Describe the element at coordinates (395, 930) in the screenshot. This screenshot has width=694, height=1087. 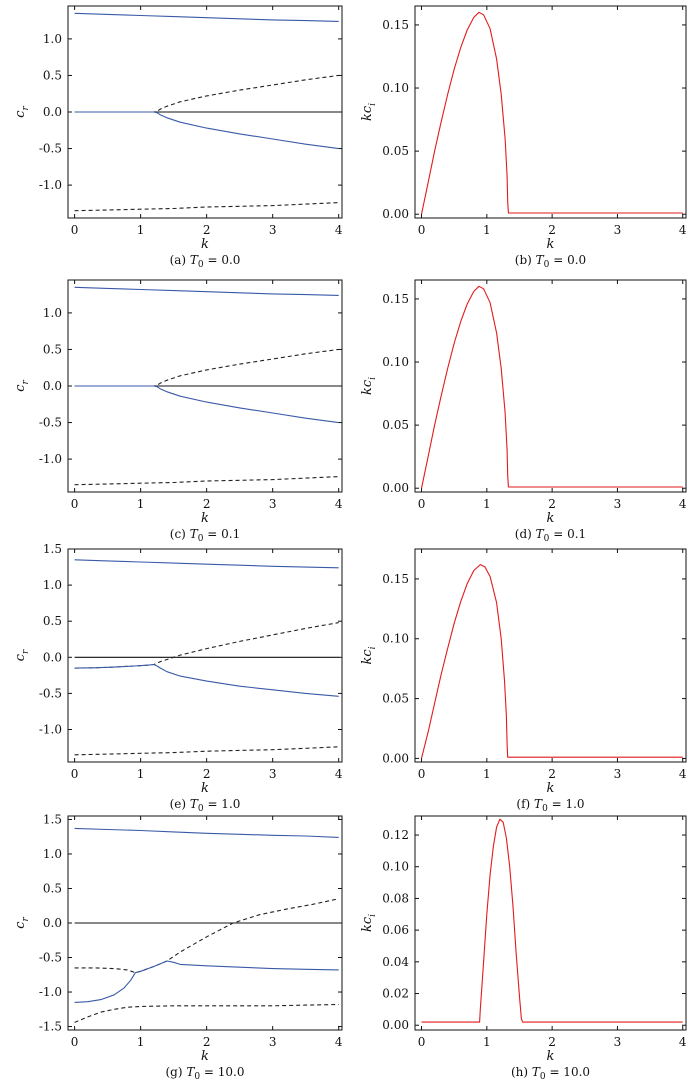
I see `y-tick-label: 0.06` at that location.